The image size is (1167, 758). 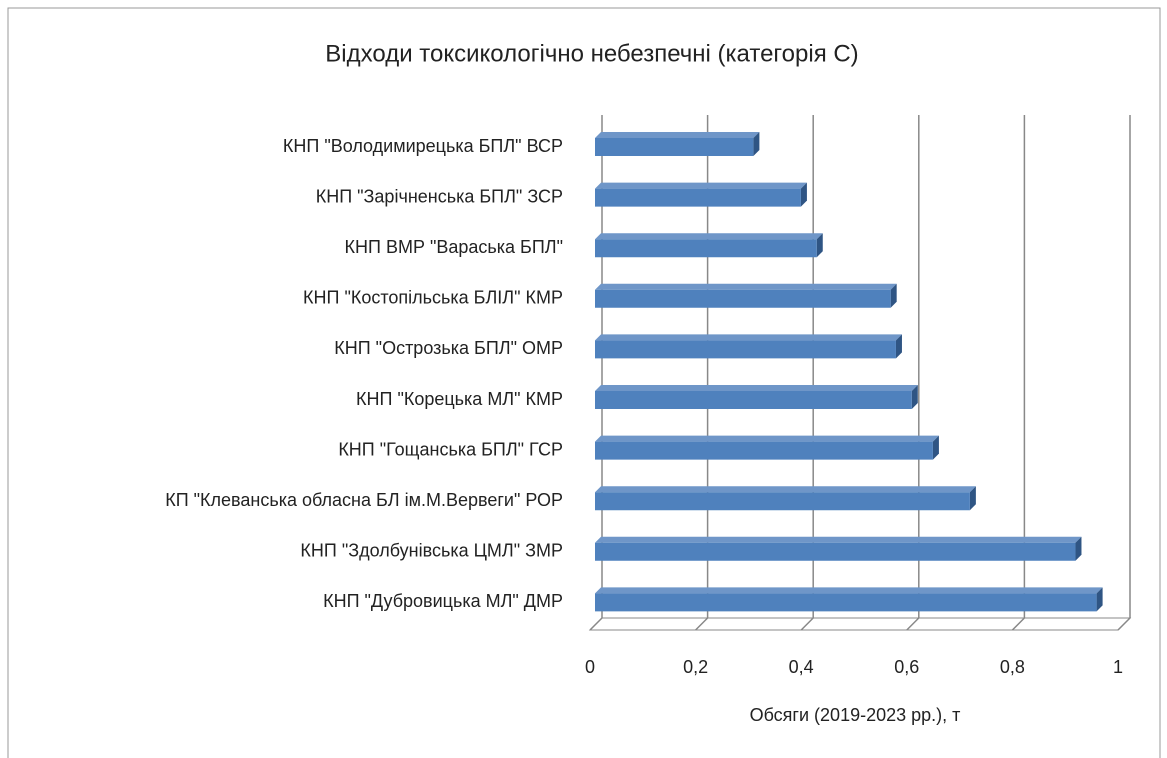 What do you see at coordinates (1118, 667) in the screenshot?
I see `x-tick-label: 1` at bounding box center [1118, 667].